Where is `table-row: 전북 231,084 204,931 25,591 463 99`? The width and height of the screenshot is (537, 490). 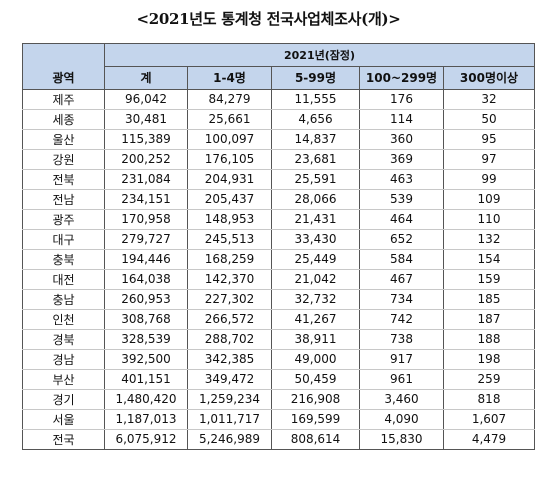 table-row: 전북 231,084 204,931 25,591 463 99 is located at coordinates (278, 179).